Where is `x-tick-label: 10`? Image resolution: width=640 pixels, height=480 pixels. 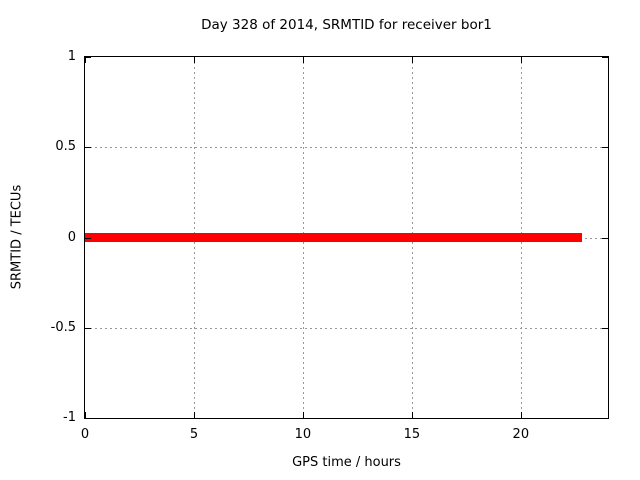
x-tick-label: 10 is located at coordinates (303, 434).